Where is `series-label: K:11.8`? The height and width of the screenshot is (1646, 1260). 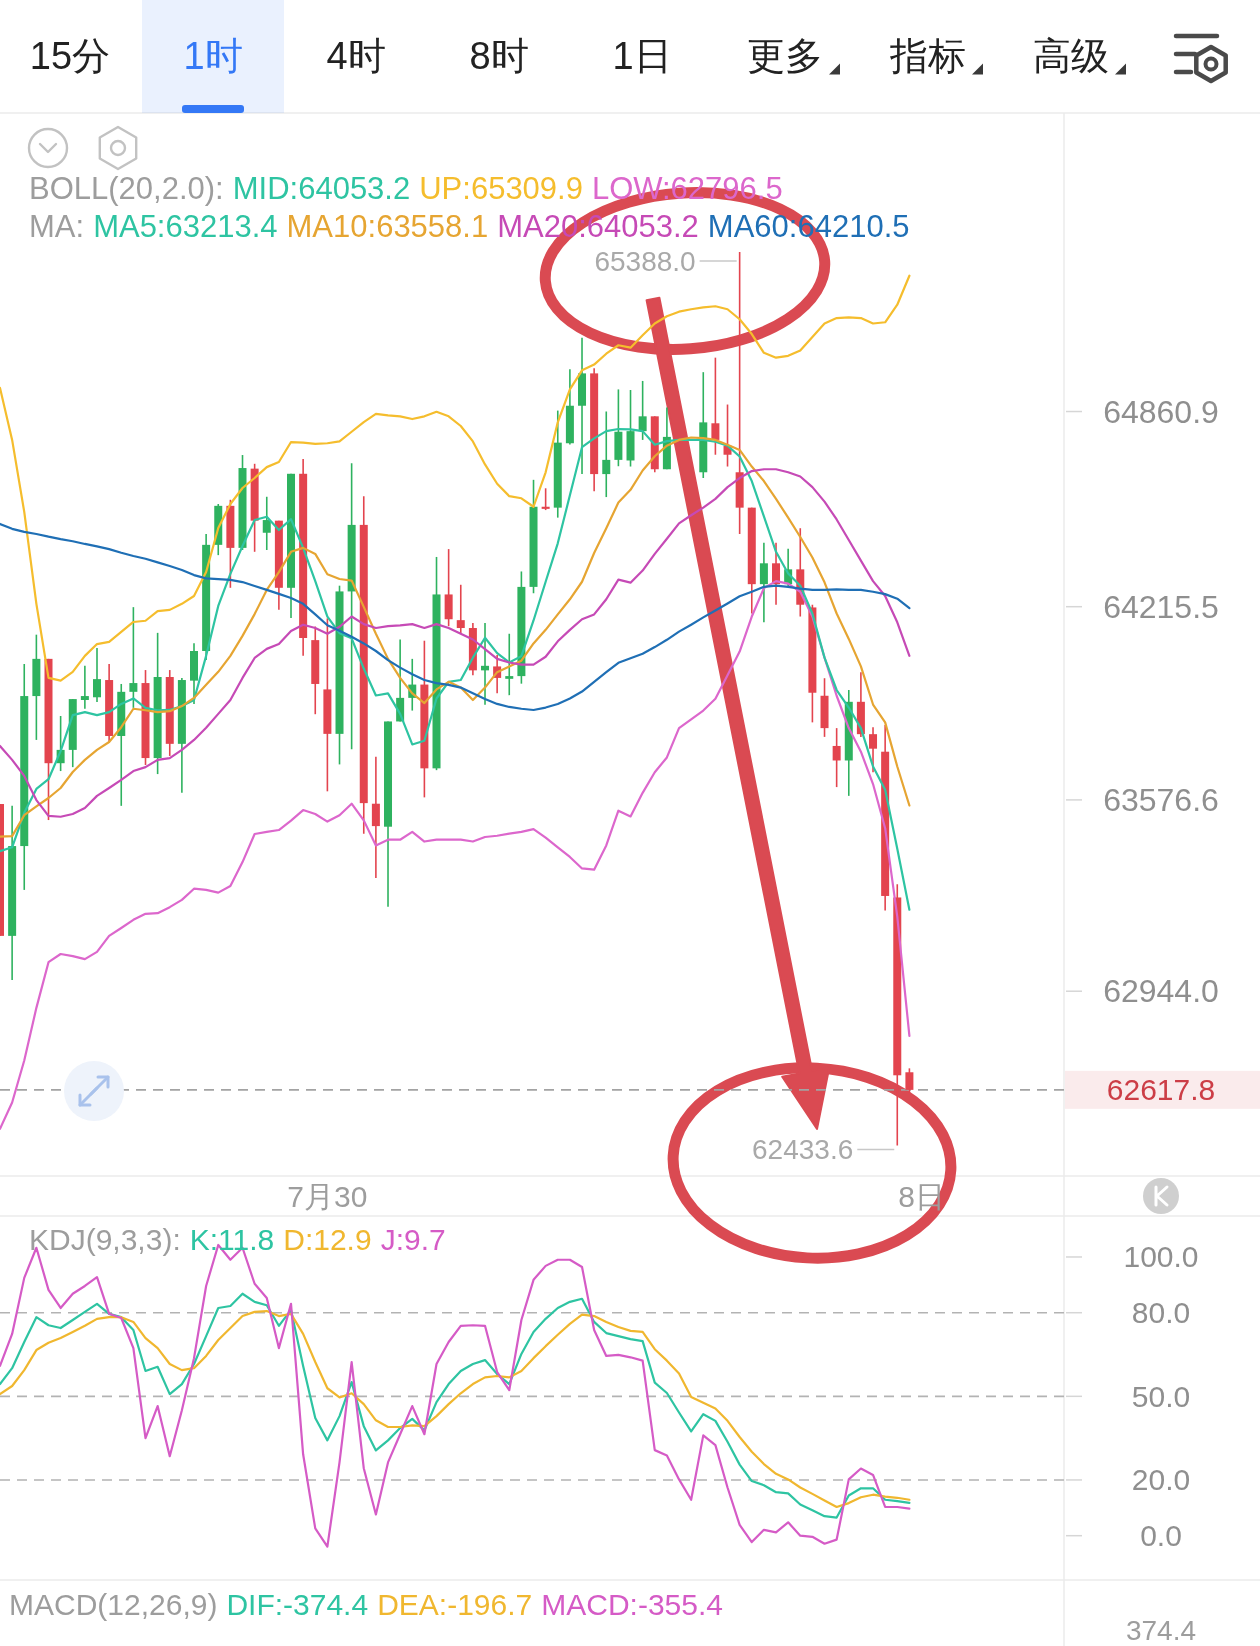 series-label: K:11.8 is located at coordinates (232, 1239).